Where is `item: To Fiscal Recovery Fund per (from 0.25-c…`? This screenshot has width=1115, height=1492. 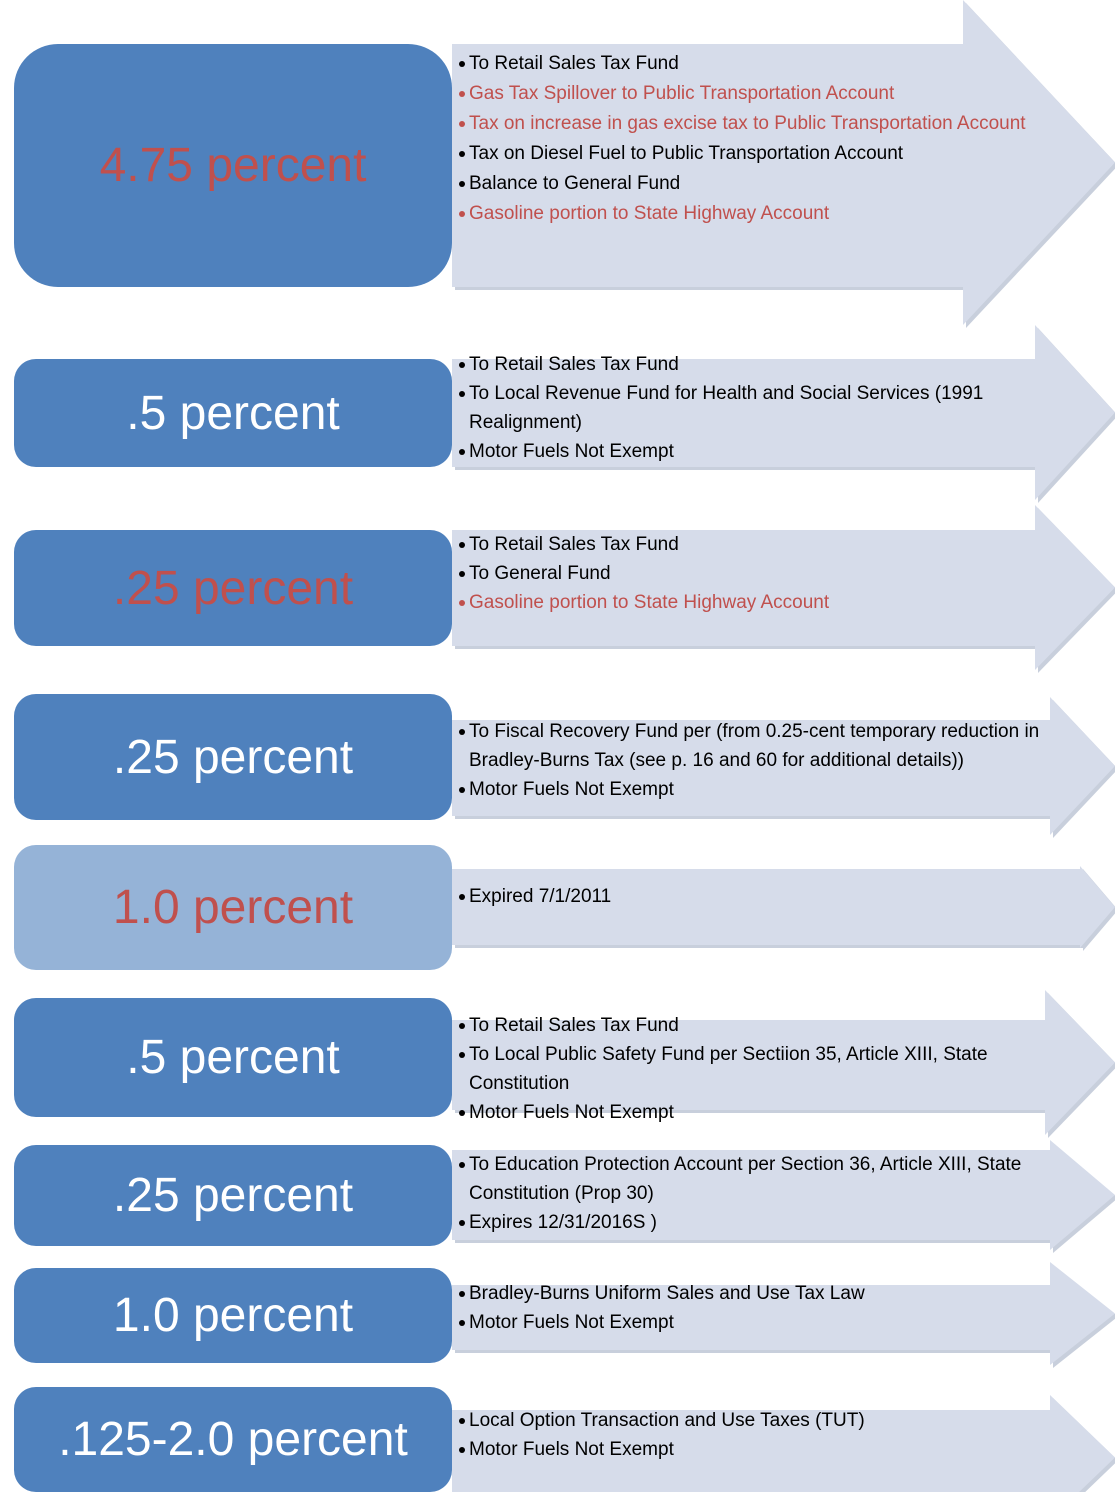
item: To Fiscal Recovery Fund per (from 0.25-c… is located at coordinates (758, 746).